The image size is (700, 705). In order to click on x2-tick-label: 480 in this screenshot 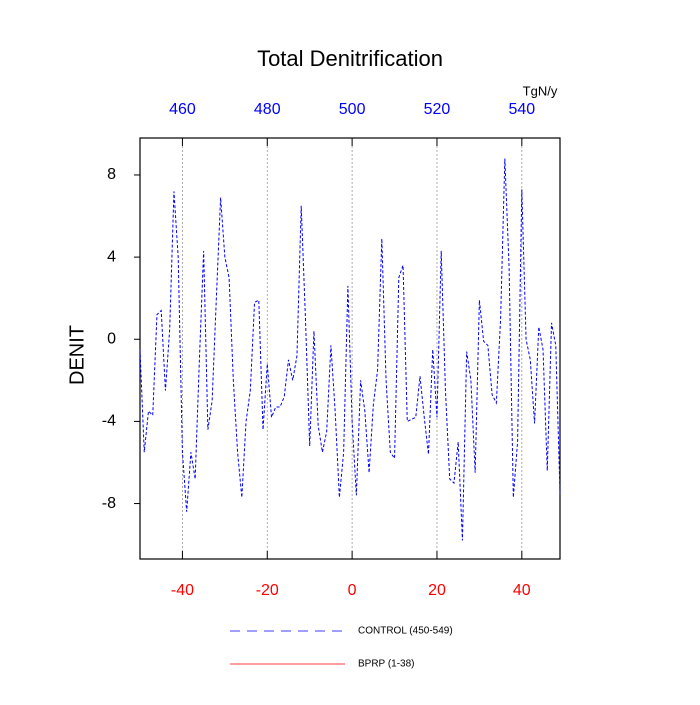, I will do `click(267, 109)`.